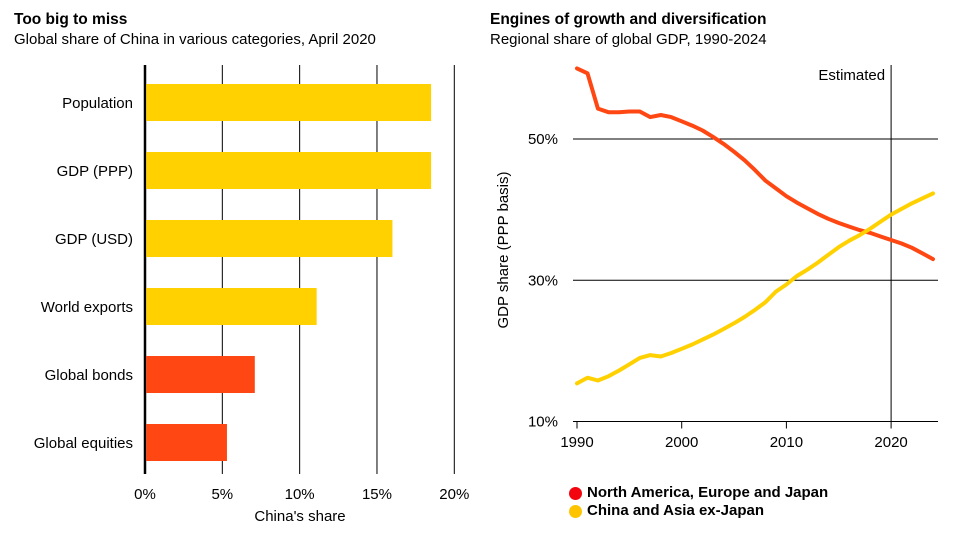 The image size is (960, 540). What do you see at coordinates (97, 103) in the screenshot?
I see `bar-category-label: Population` at bounding box center [97, 103].